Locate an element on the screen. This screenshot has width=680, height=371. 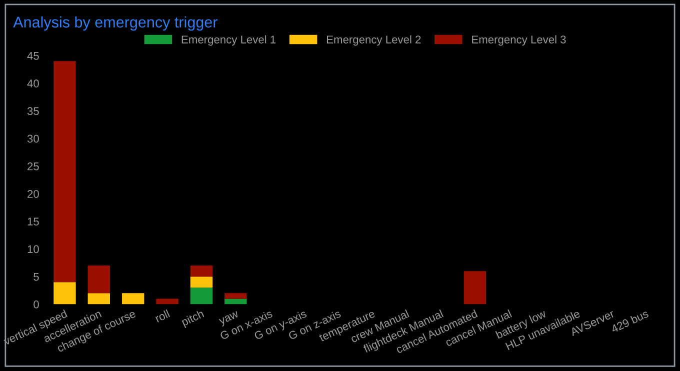
y-tick-label: 45 is located at coordinates (33, 56).